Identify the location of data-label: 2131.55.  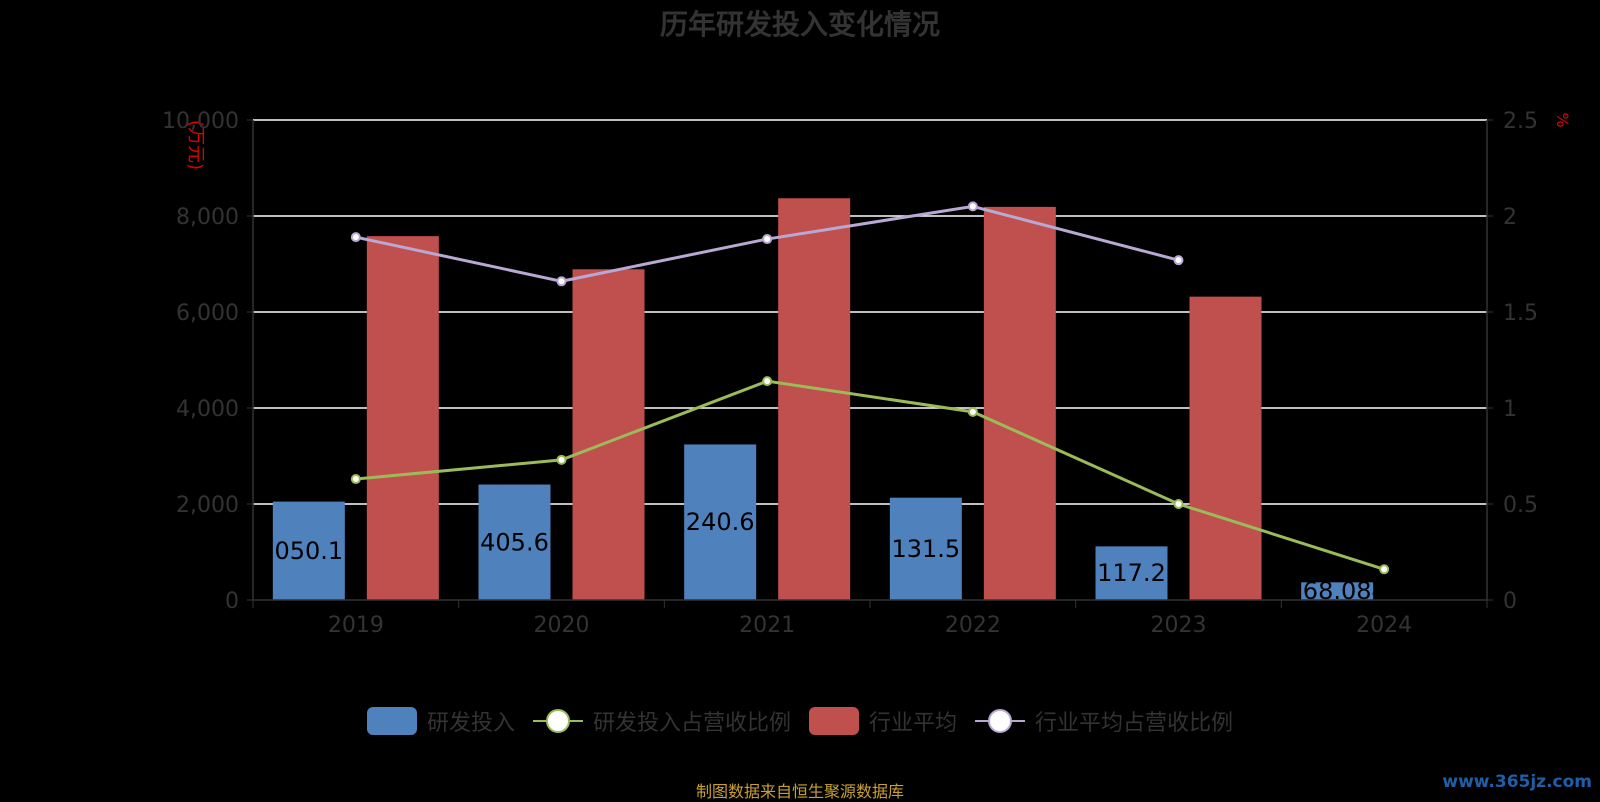
(925, 549).